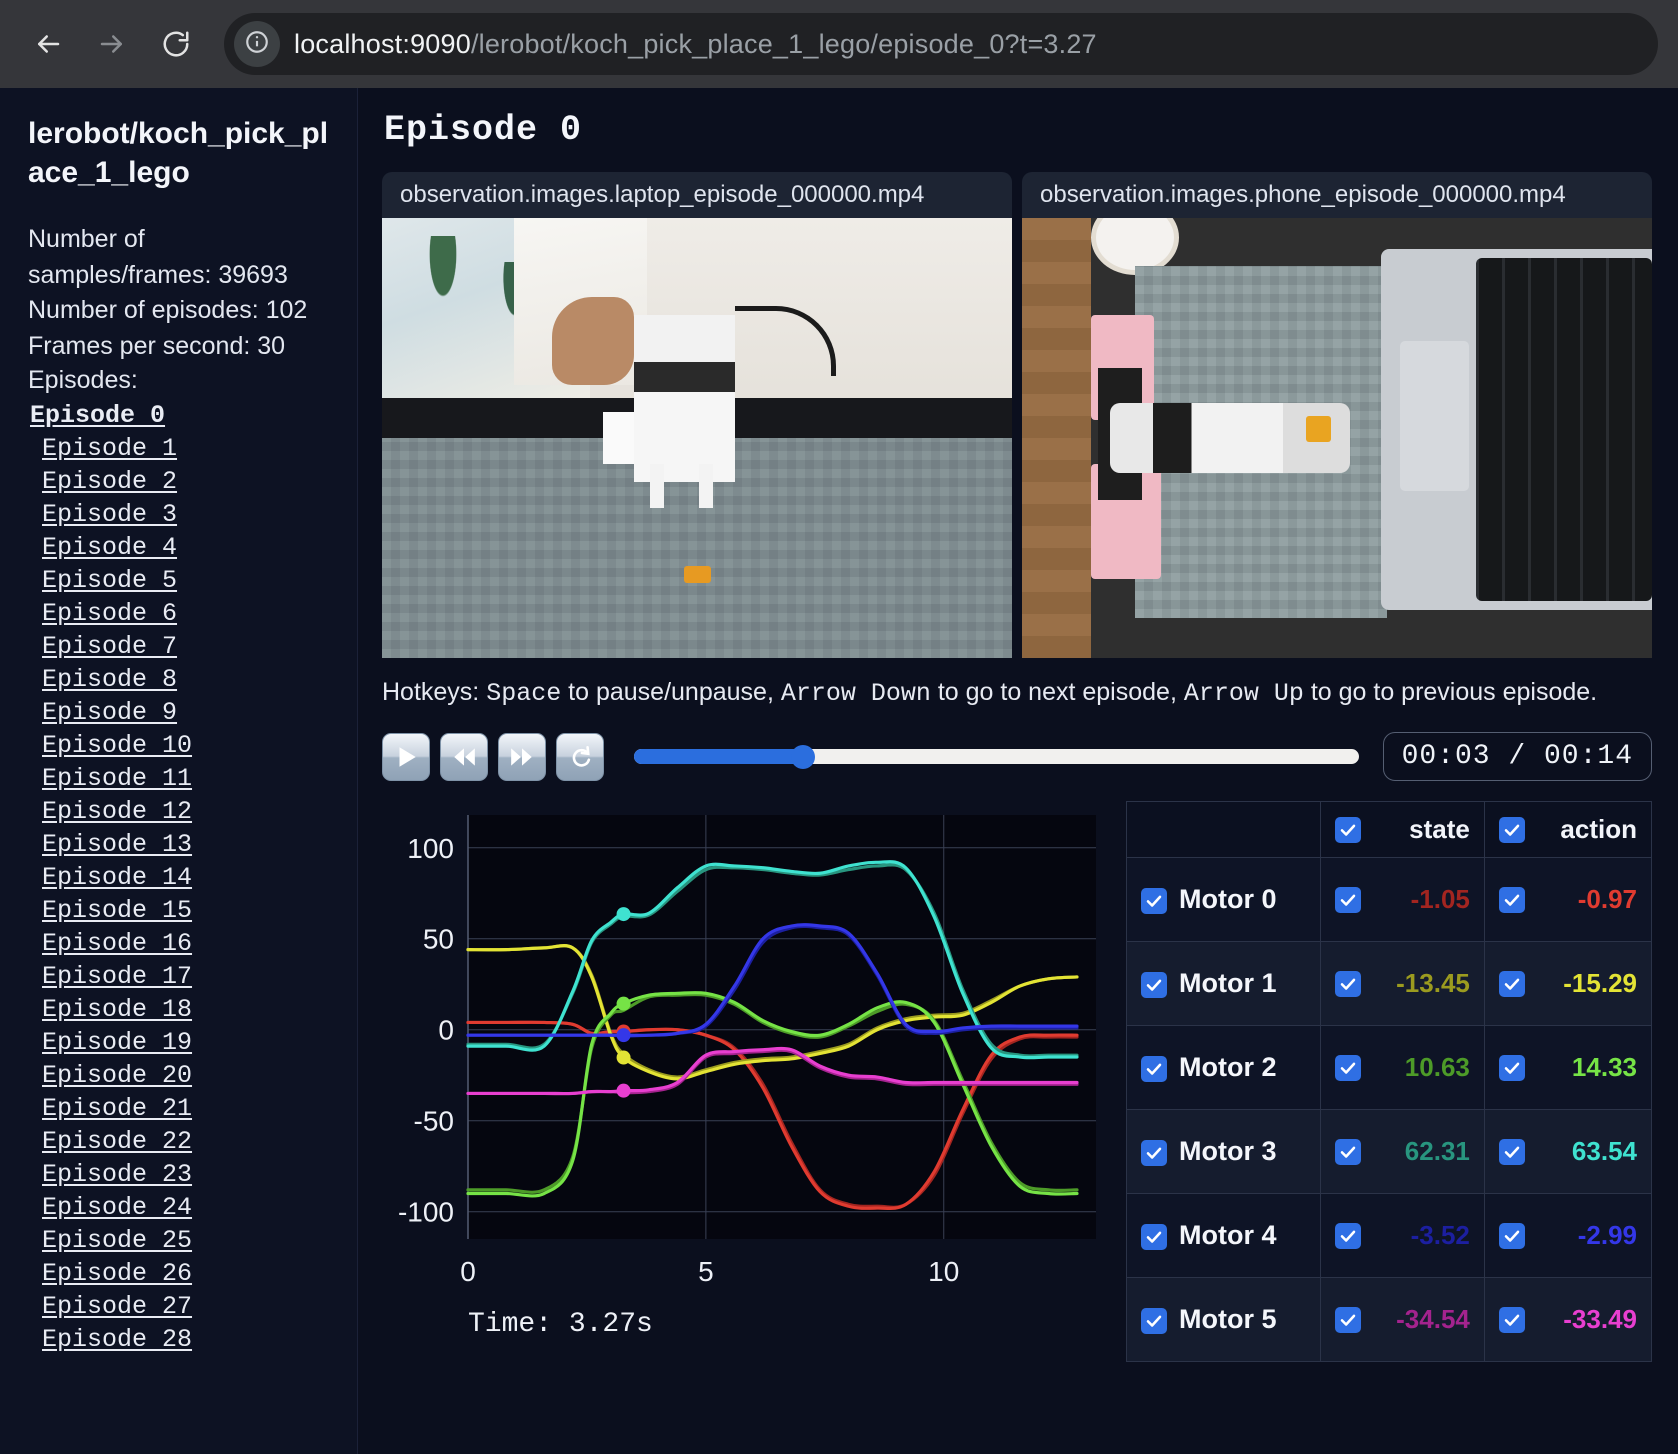 This screenshot has height=1454, width=1678. What do you see at coordinates (110, 481) in the screenshot?
I see `episode-link-2: Episode 2` at bounding box center [110, 481].